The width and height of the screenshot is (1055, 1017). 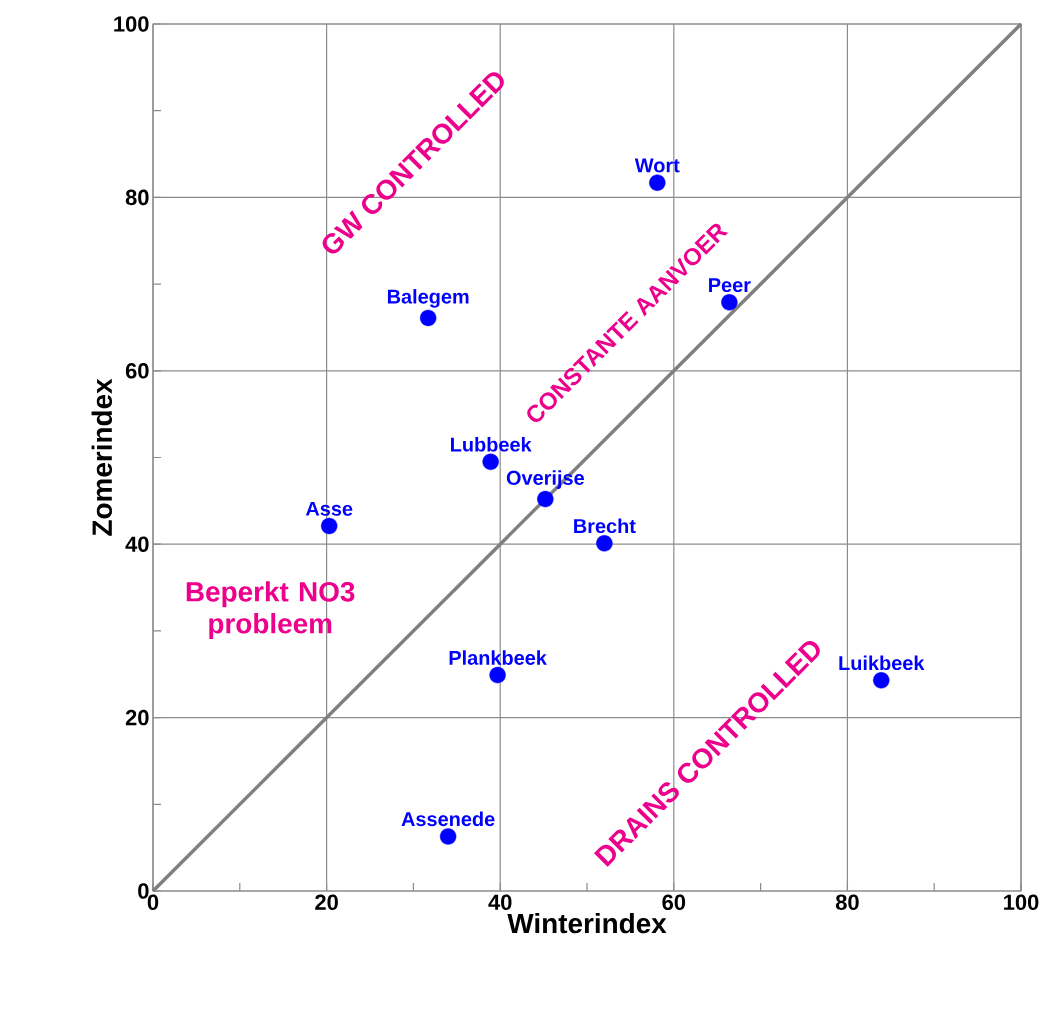 What do you see at coordinates (428, 298) in the screenshot?
I see `annotation: Balegem` at bounding box center [428, 298].